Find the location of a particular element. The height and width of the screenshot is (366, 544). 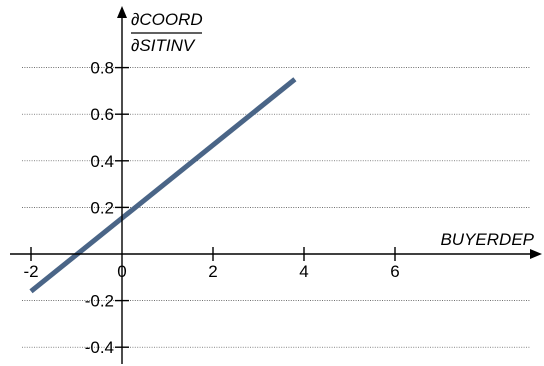

y-axis-title-denominator: ∂SITINV is located at coordinates (163, 45).